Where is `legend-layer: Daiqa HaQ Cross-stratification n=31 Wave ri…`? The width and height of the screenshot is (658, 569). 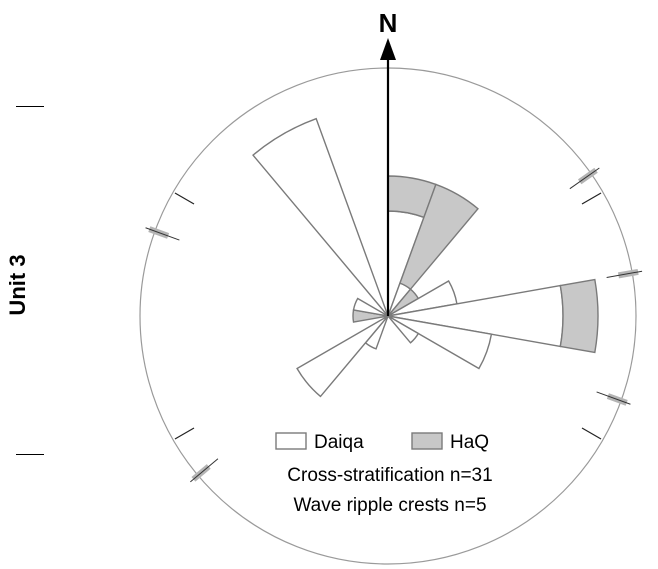 legend-layer: Daiqa HaQ Cross-stratification n=31 Wave ri… is located at coordinates (384, 474).